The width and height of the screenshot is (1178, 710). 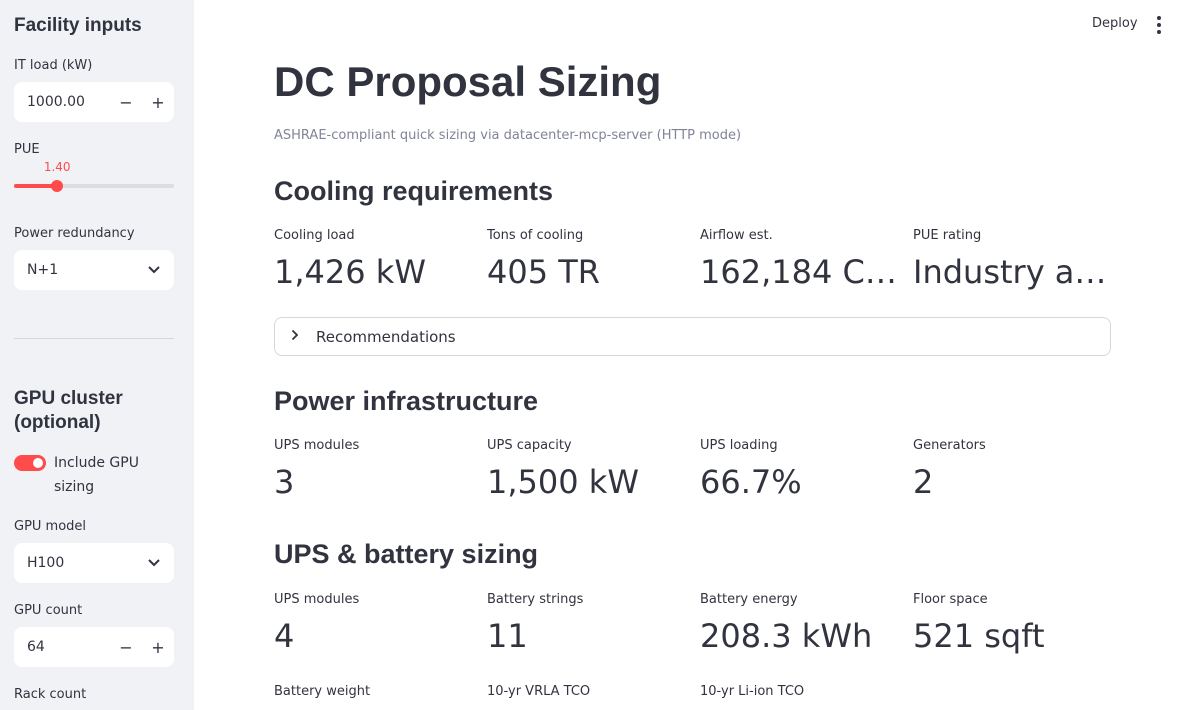 I want to click on pue-slider-thumb, so click(x=57, y=186).